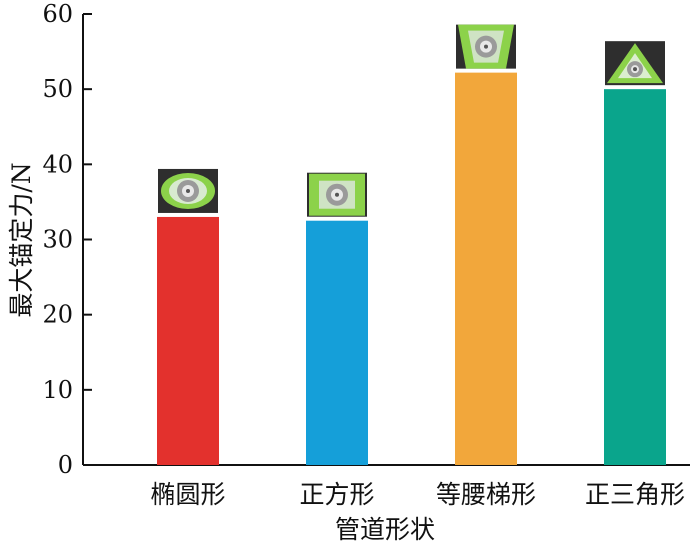 This screenshot has width=700, height=548. What do you see at coordinates (635, 494) in the screenshot?
I see `x-tick-label: 正三角形` at bounding box center [635, 494].